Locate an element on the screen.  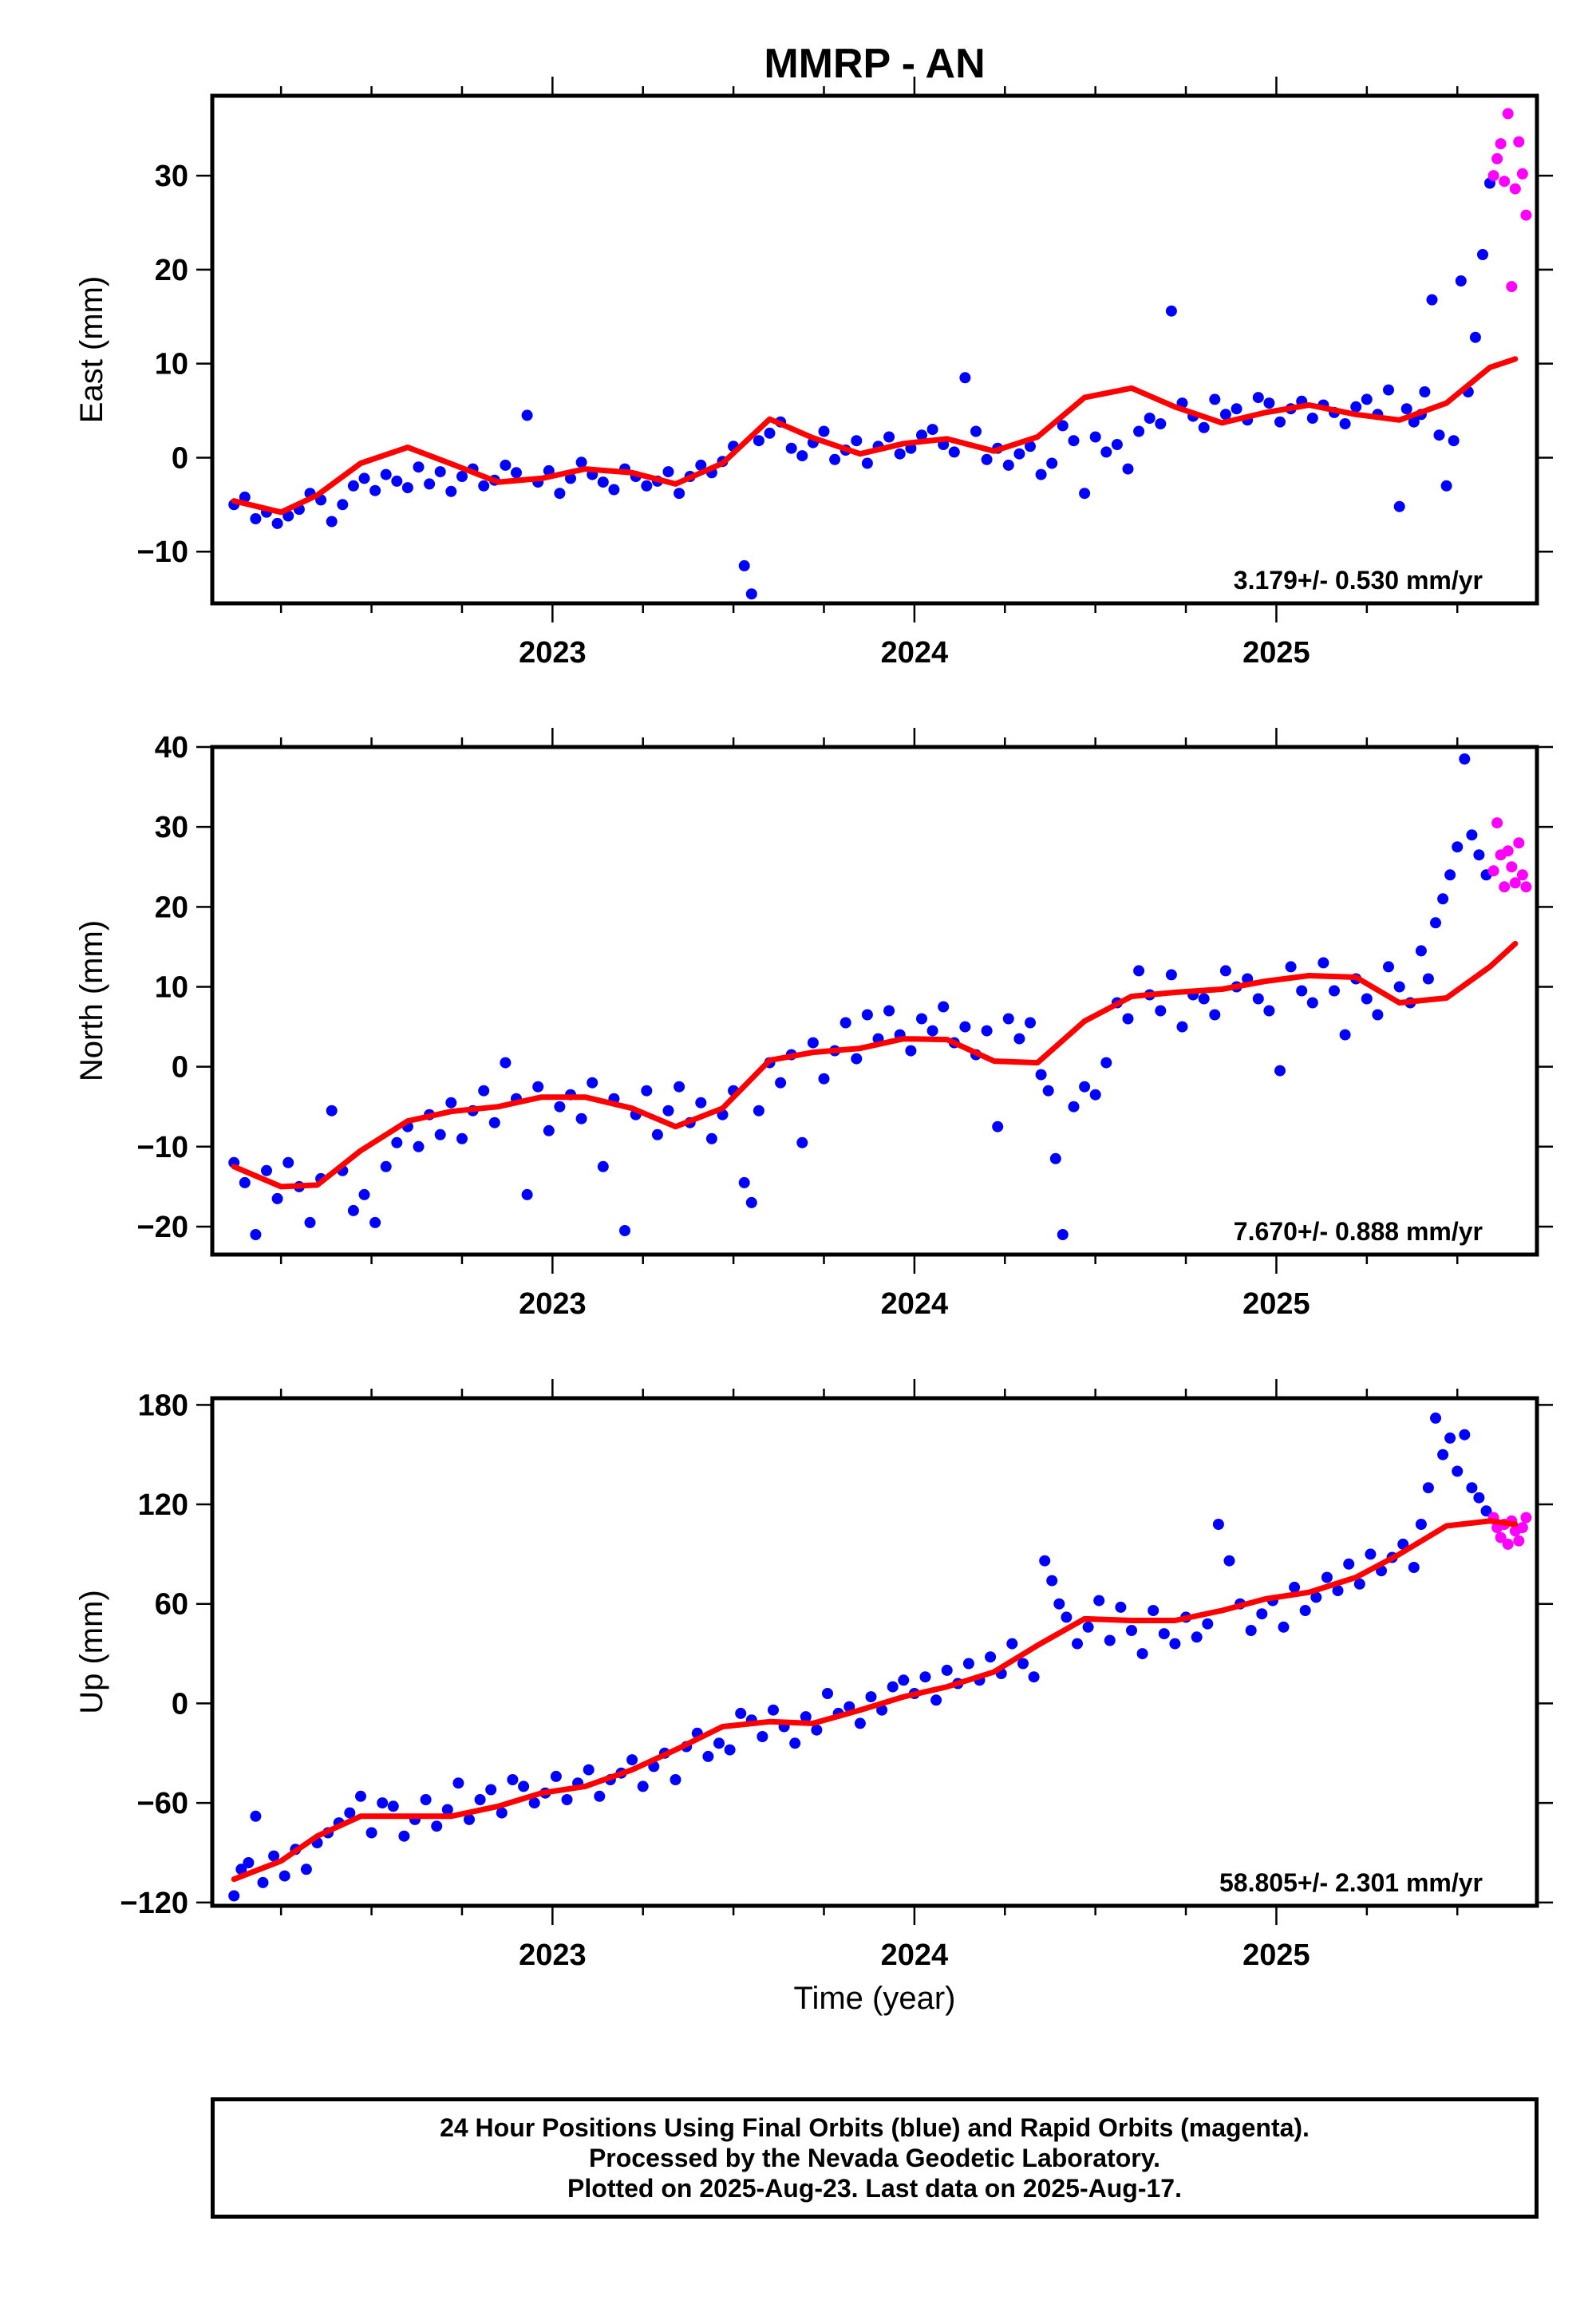
up-y-tick-label: 60 is located at coordinates (171, 1605).